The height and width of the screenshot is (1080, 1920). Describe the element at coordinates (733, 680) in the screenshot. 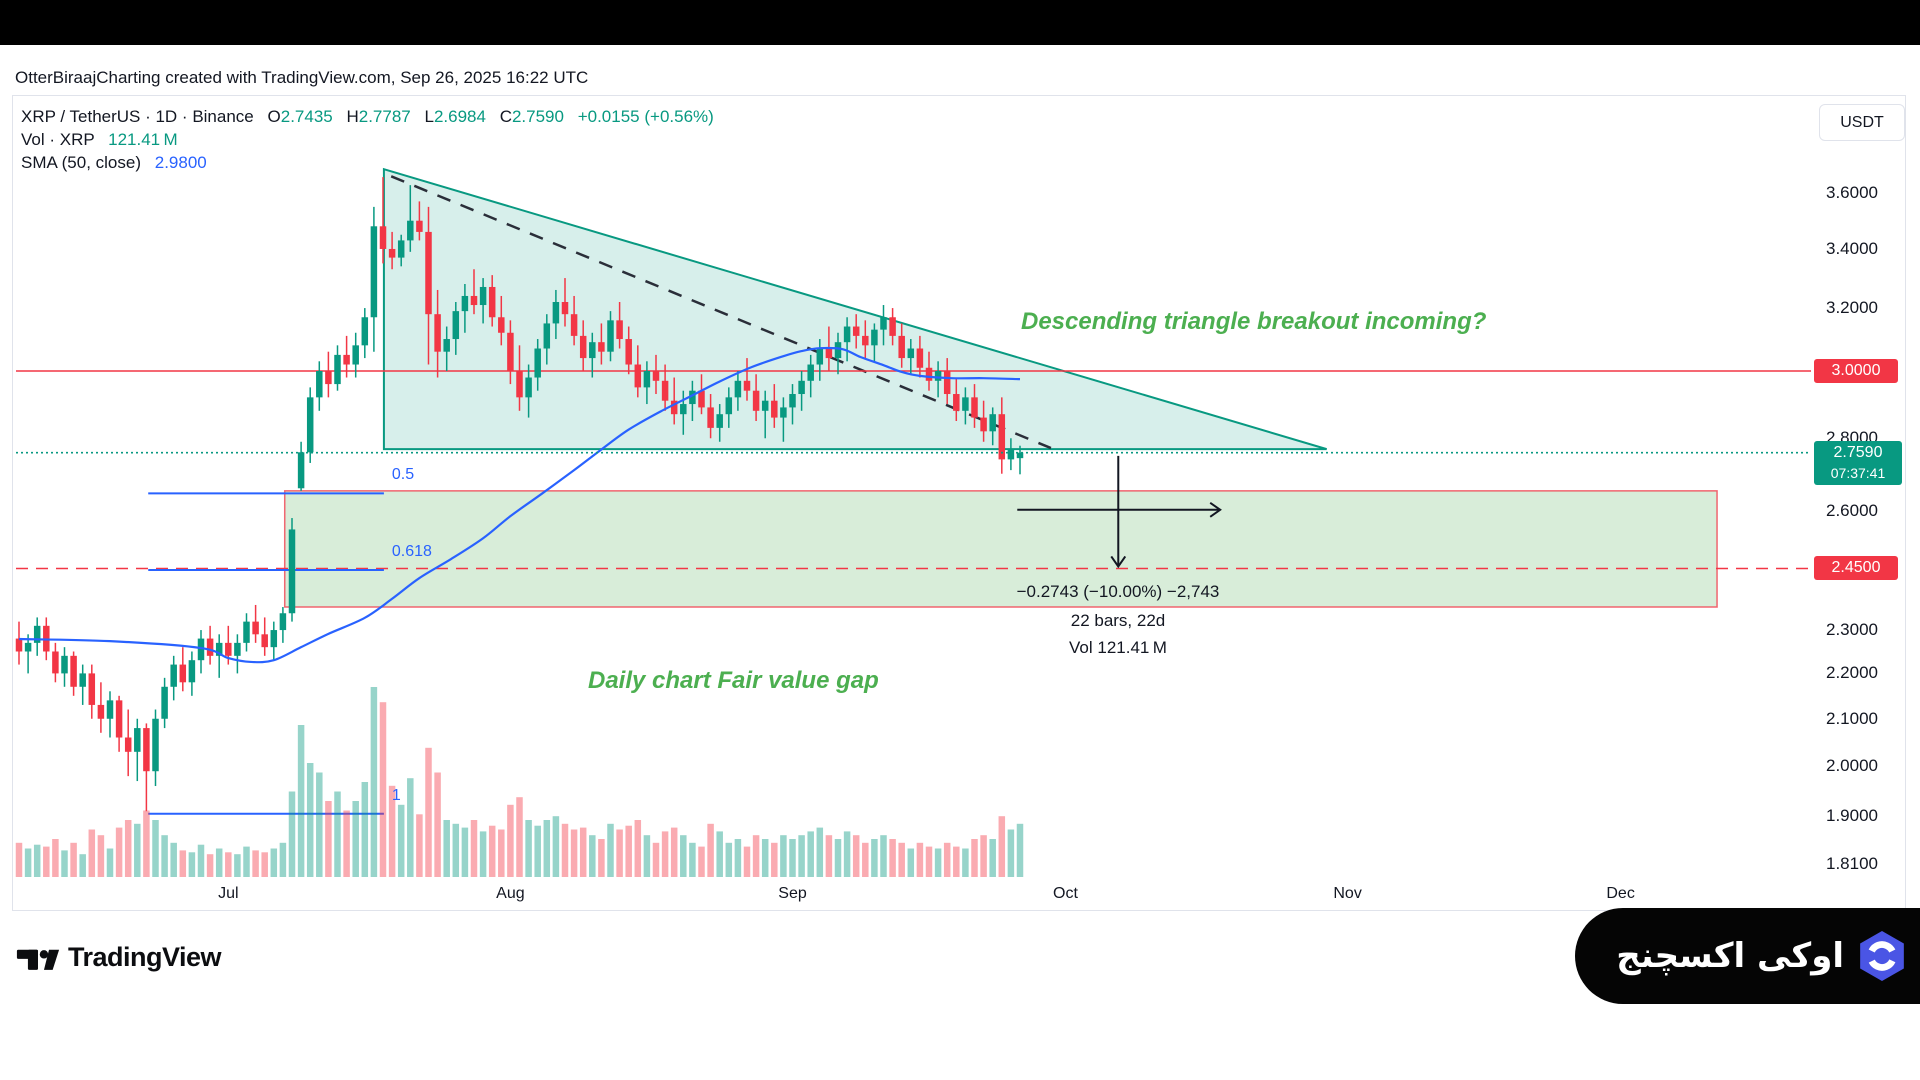

I see `fvg-annotation-text: Daily chart Fair value gap` at that location.